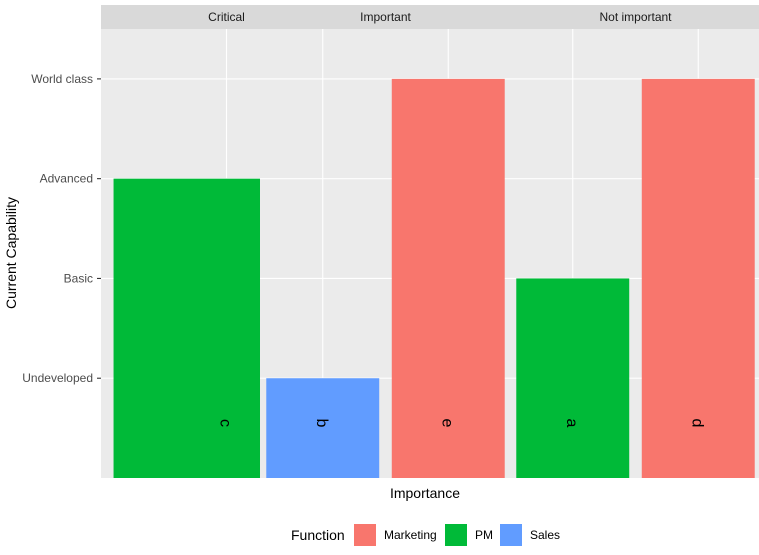  I want to click on legend-label-pm: PM, so click(484, 535).